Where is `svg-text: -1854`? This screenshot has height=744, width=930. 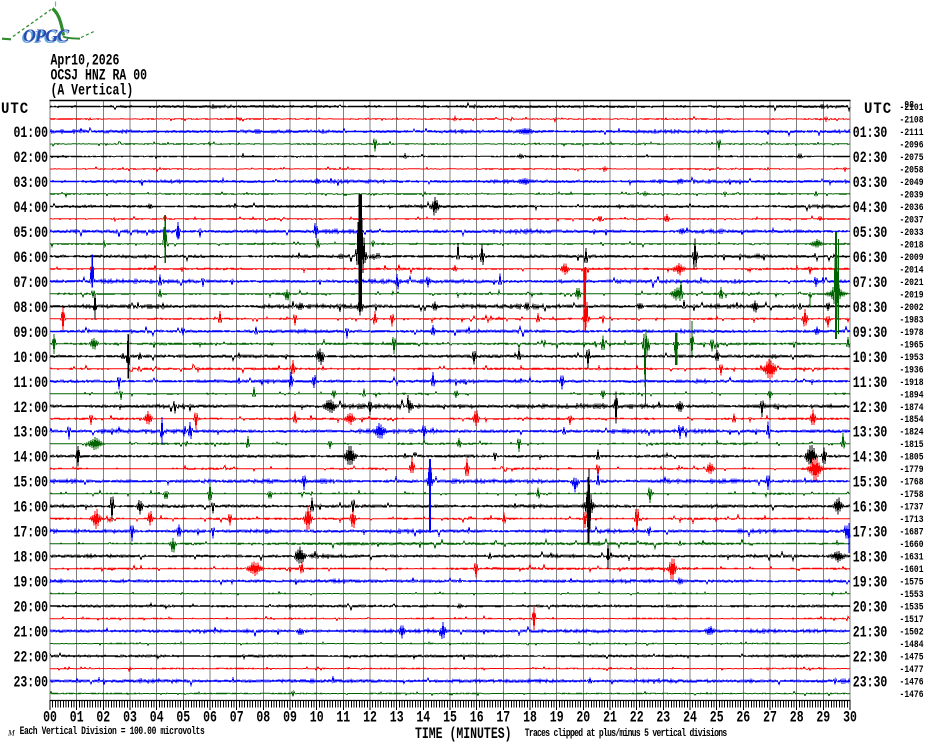 svg-text: -1854 is located at coordinates (912, 419).